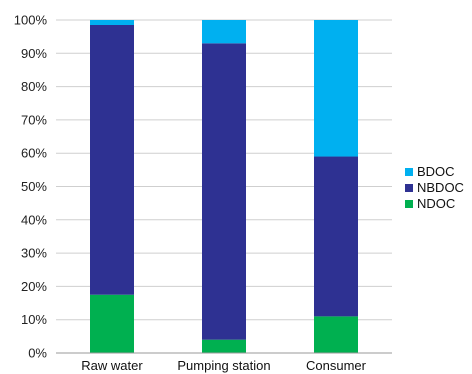 The width and height of the screenshot is (472, 374). What do you see at coordinates (34, 86) in the screenshot?
I see `y-tick-label: 80%` at bounding box center [34, 86].